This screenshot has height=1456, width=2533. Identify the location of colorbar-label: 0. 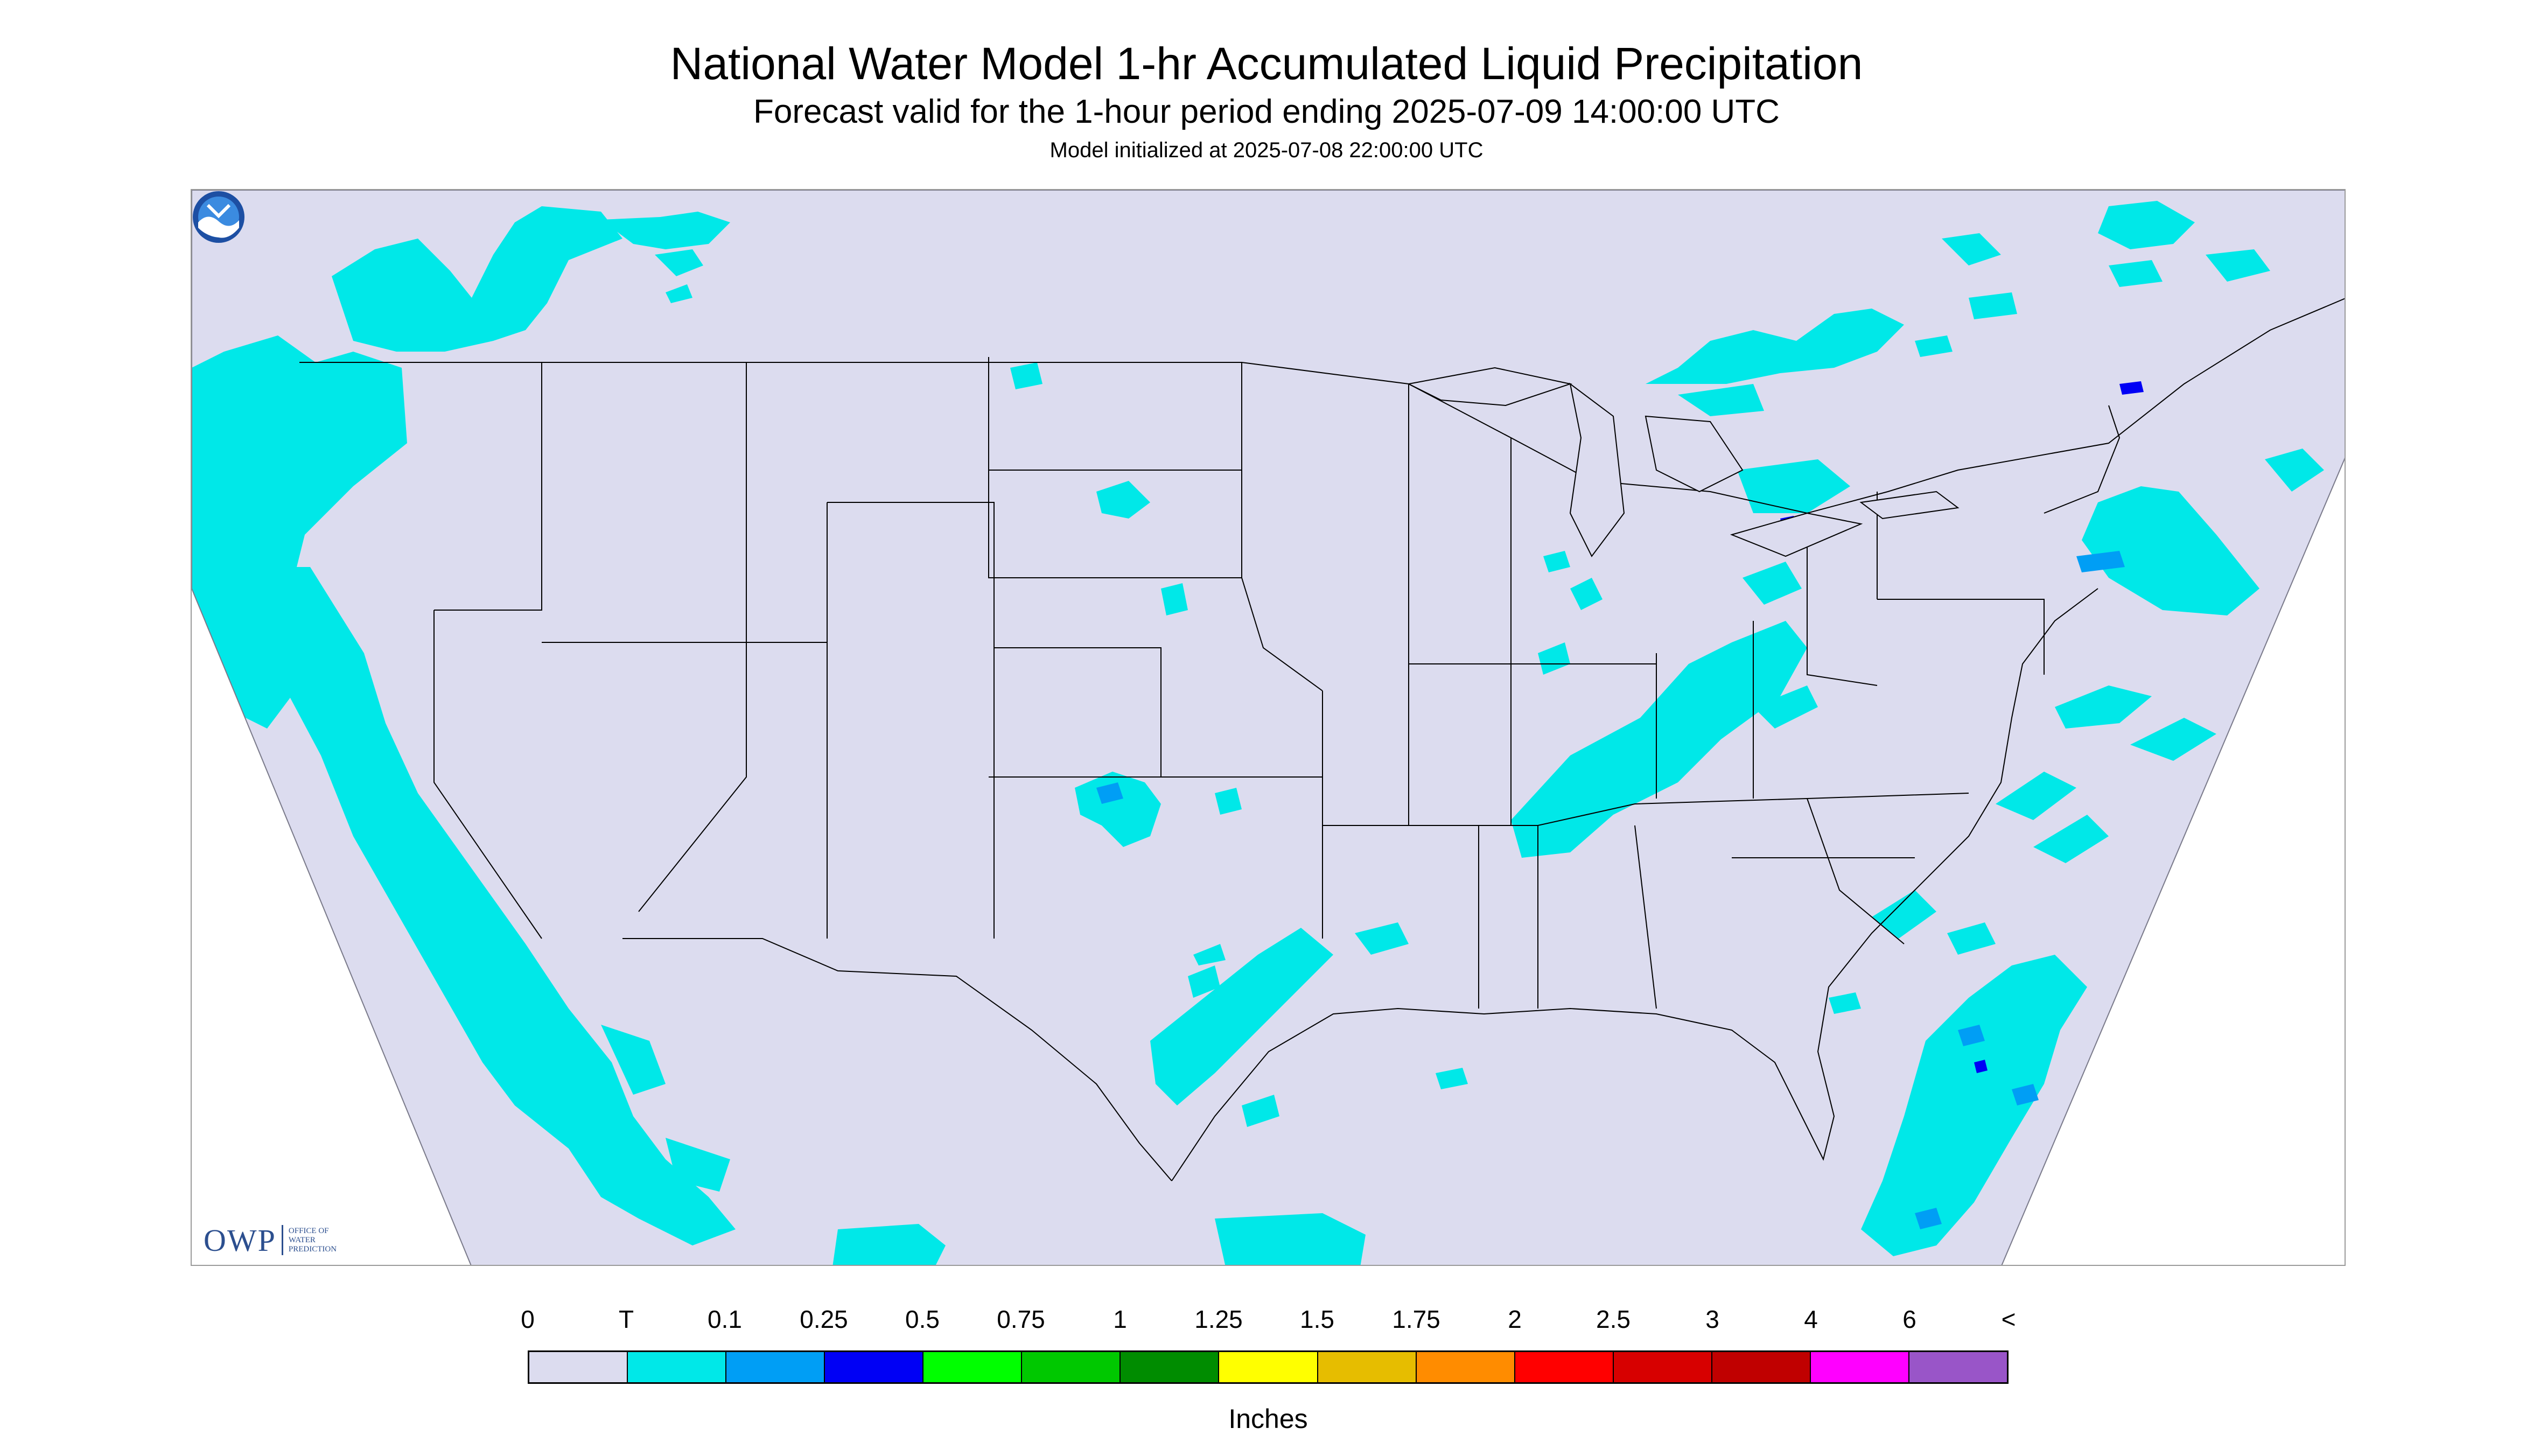
(528, 1319).